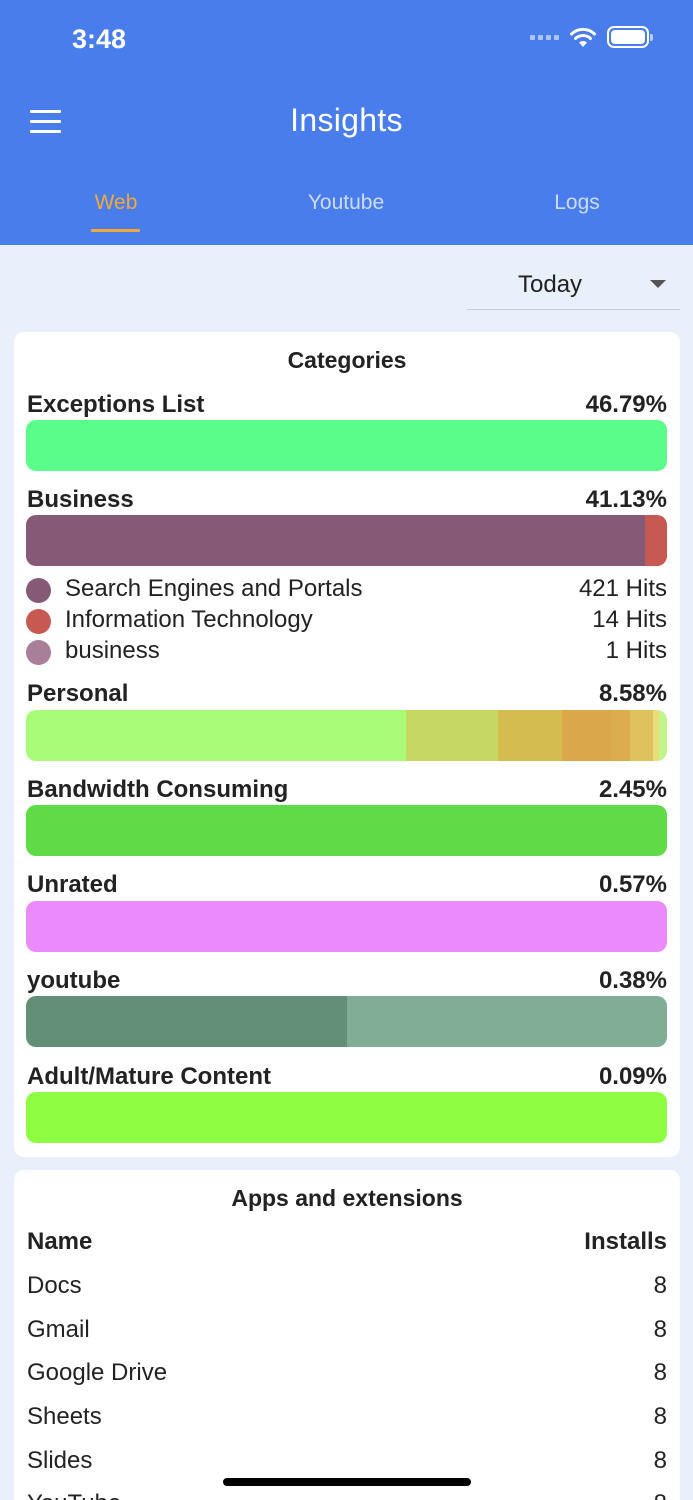  What do you see at coordinates (583, 37) in the screenshot?
I see `wifi-icon` at bounding box center [583, 37].